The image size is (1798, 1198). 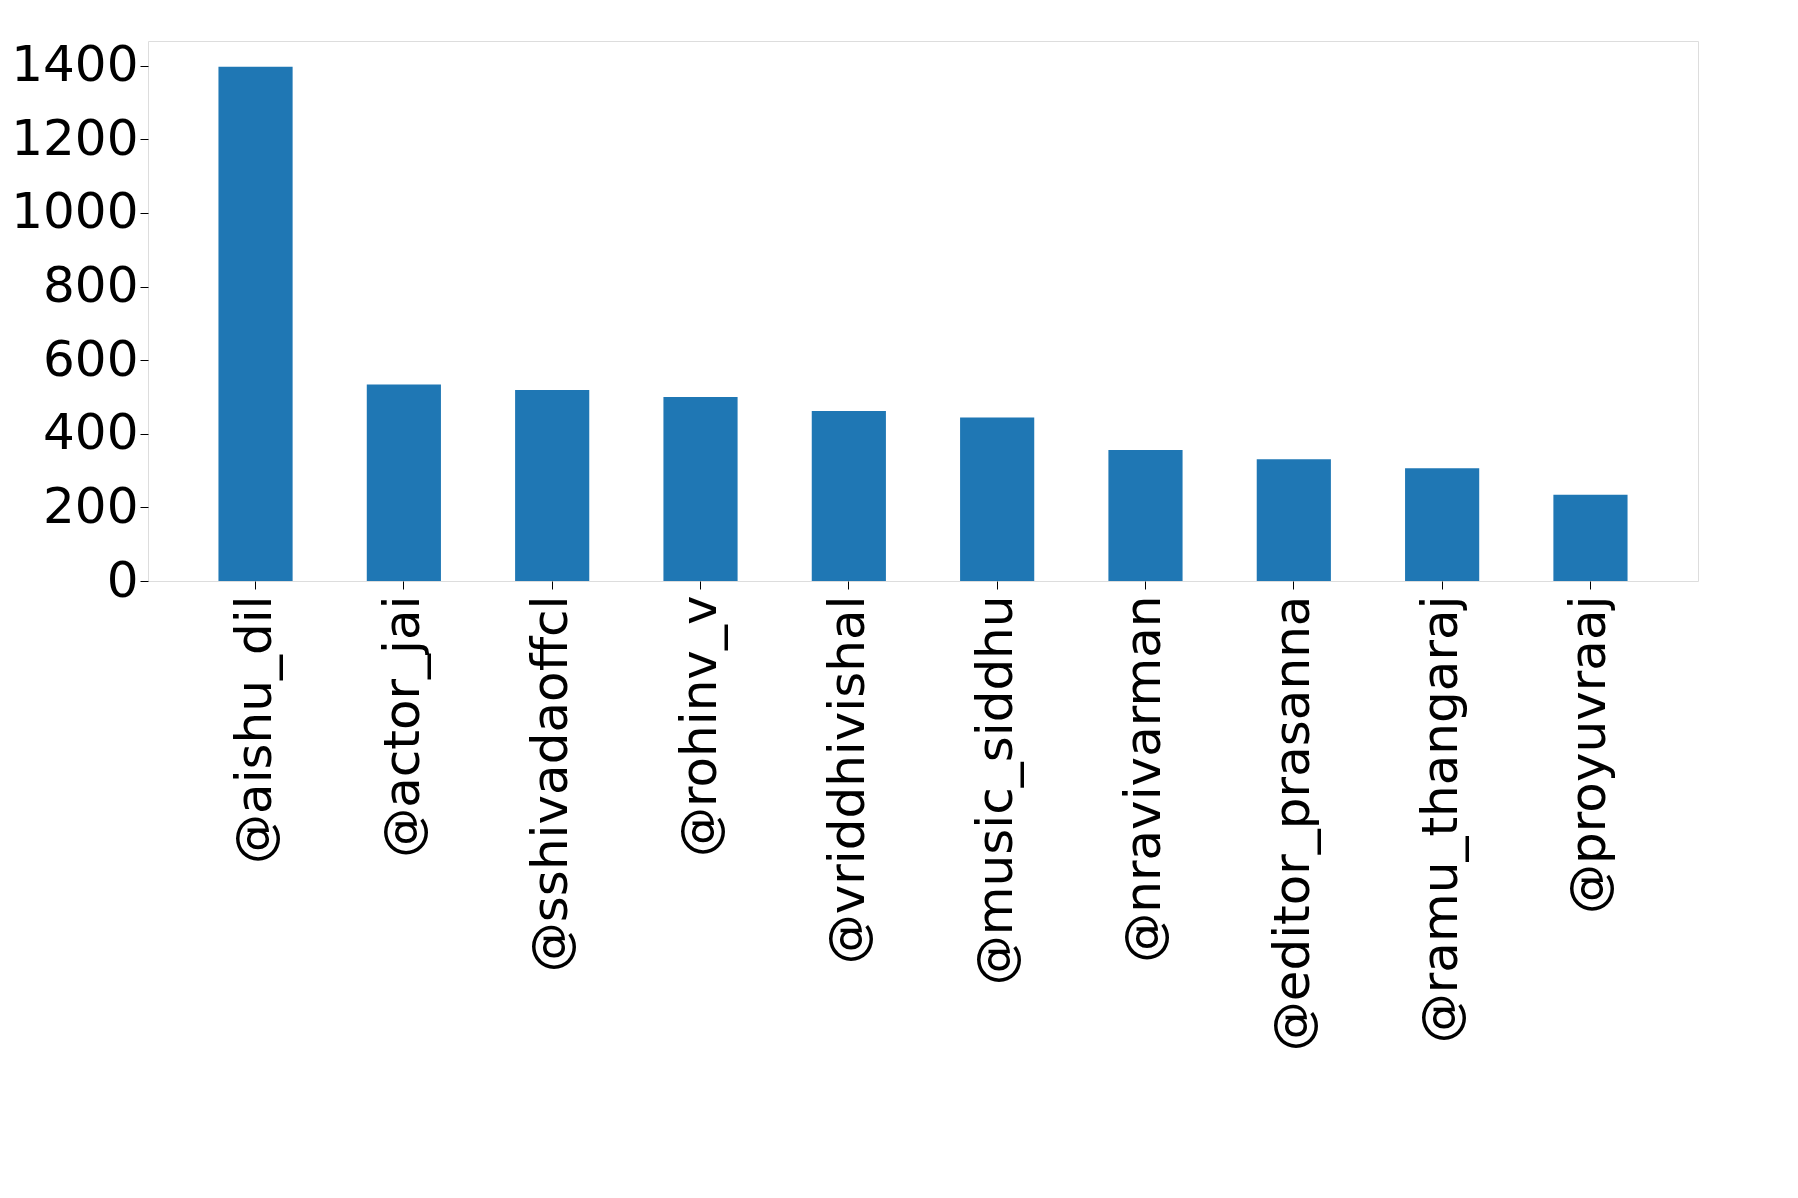 I want to click on y-tick-label: 0, so click(x=122, y=579).